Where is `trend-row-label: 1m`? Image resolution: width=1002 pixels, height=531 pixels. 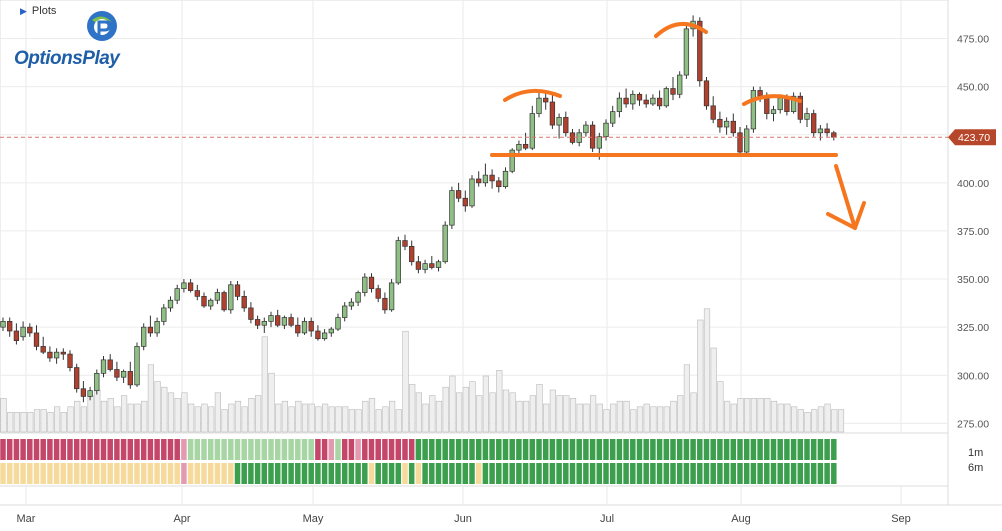
trend-row-label: 1m is located at coordinates (975, 453).